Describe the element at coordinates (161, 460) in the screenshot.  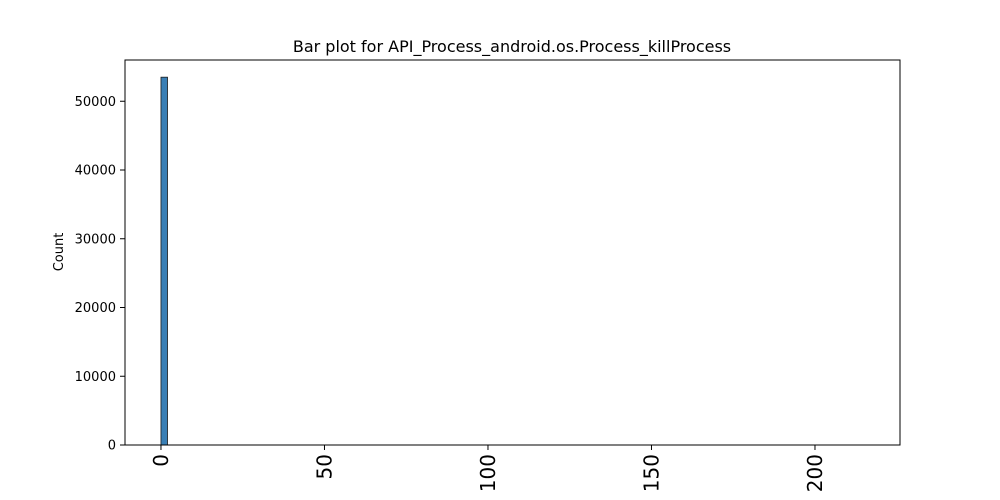
I see `x-tick-label-0: 0` at that location.